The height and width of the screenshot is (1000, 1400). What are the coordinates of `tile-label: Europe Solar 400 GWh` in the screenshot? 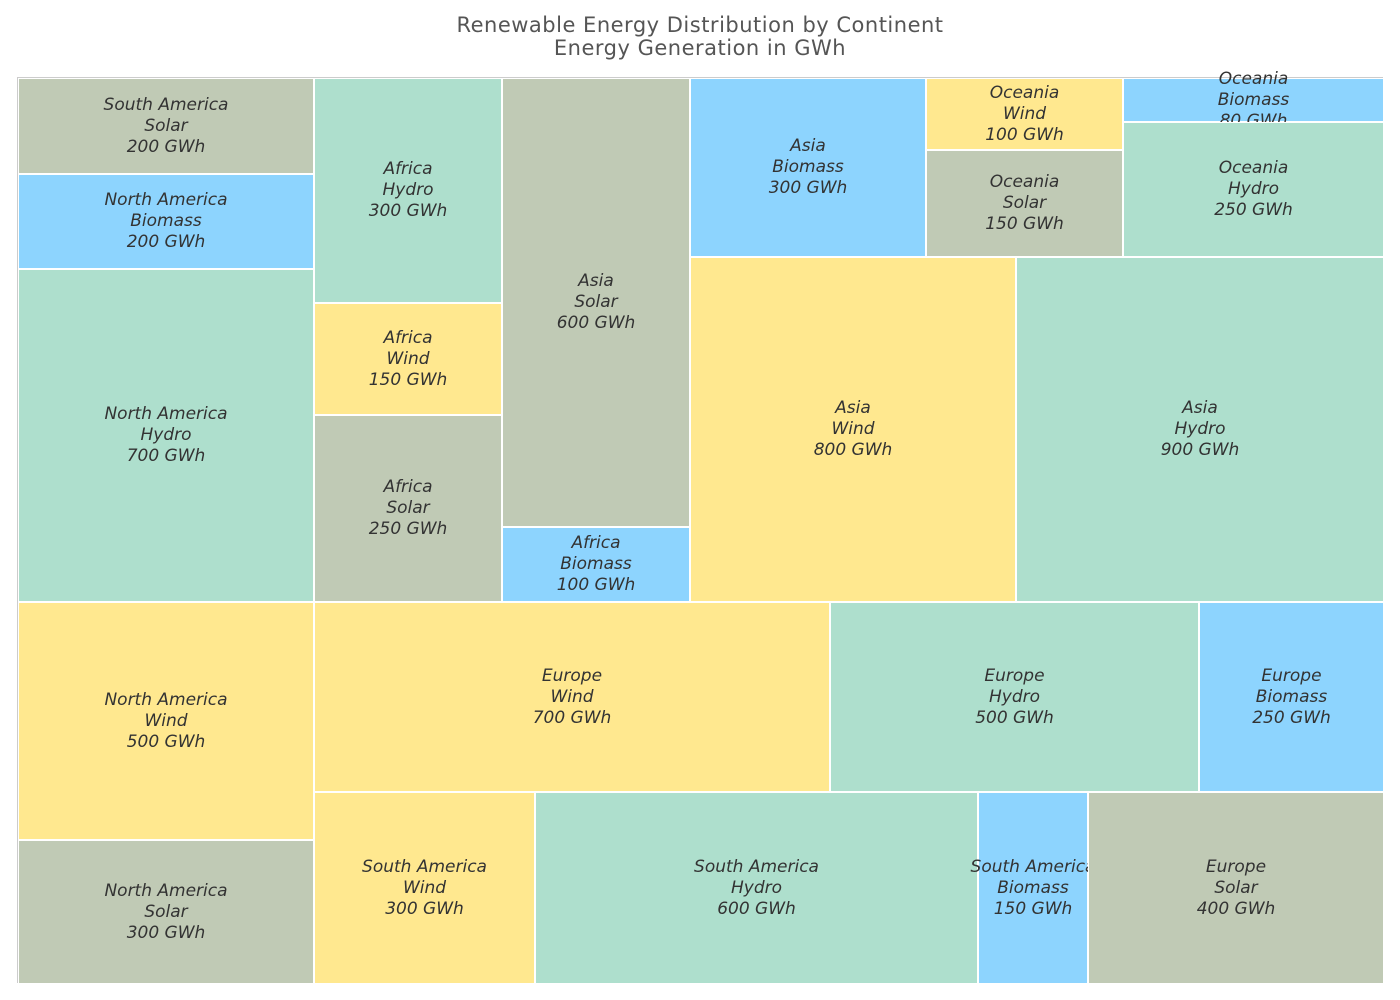 It's located at (1236, 887).